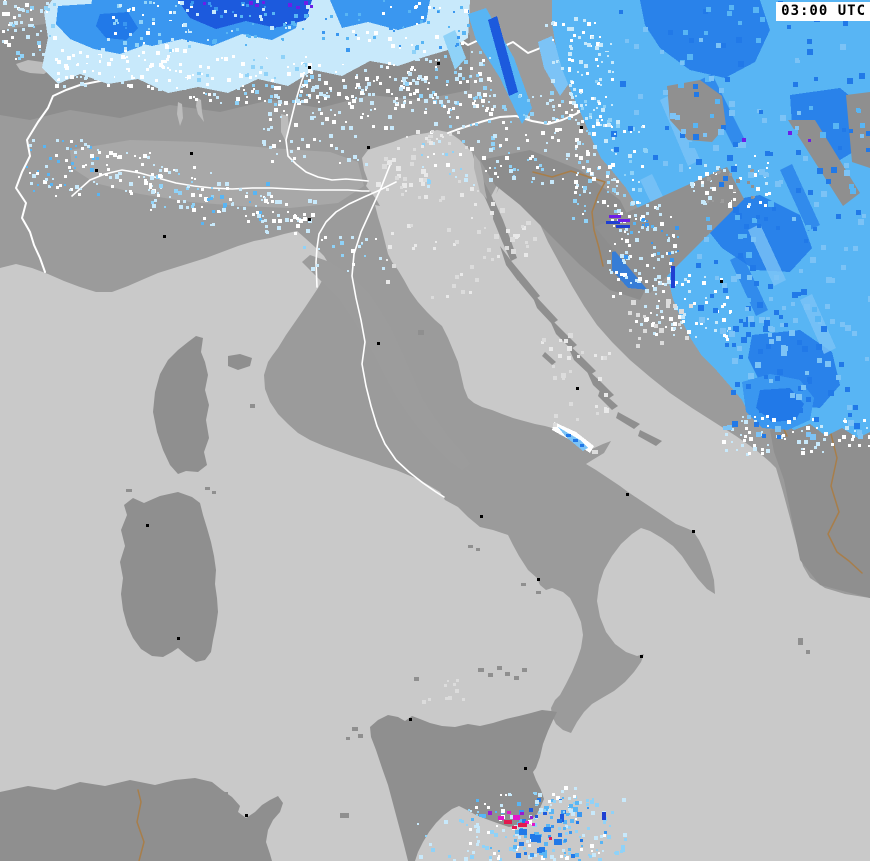 This screenshot has height=861, width=870. What do you see at coordinates (568, 435) in the screenshot?
I see `intense-echo-pixel` at bounding box center [568, 435].